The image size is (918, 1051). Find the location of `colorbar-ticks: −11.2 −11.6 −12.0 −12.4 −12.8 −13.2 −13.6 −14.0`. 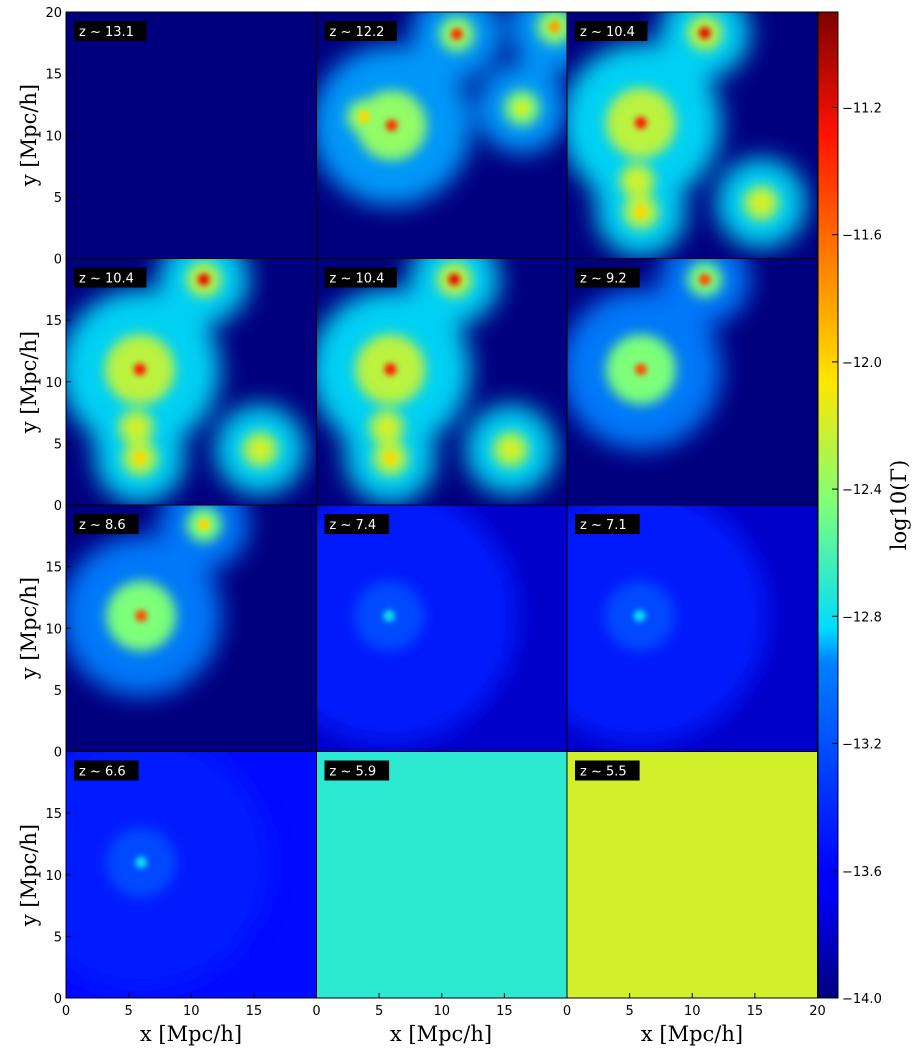

colorbar-ticks: −11.2 −11.6 −12.0 −12.4 −12.8 −13.2 −13.6 −14.0 is located at coordinates (857, 554).